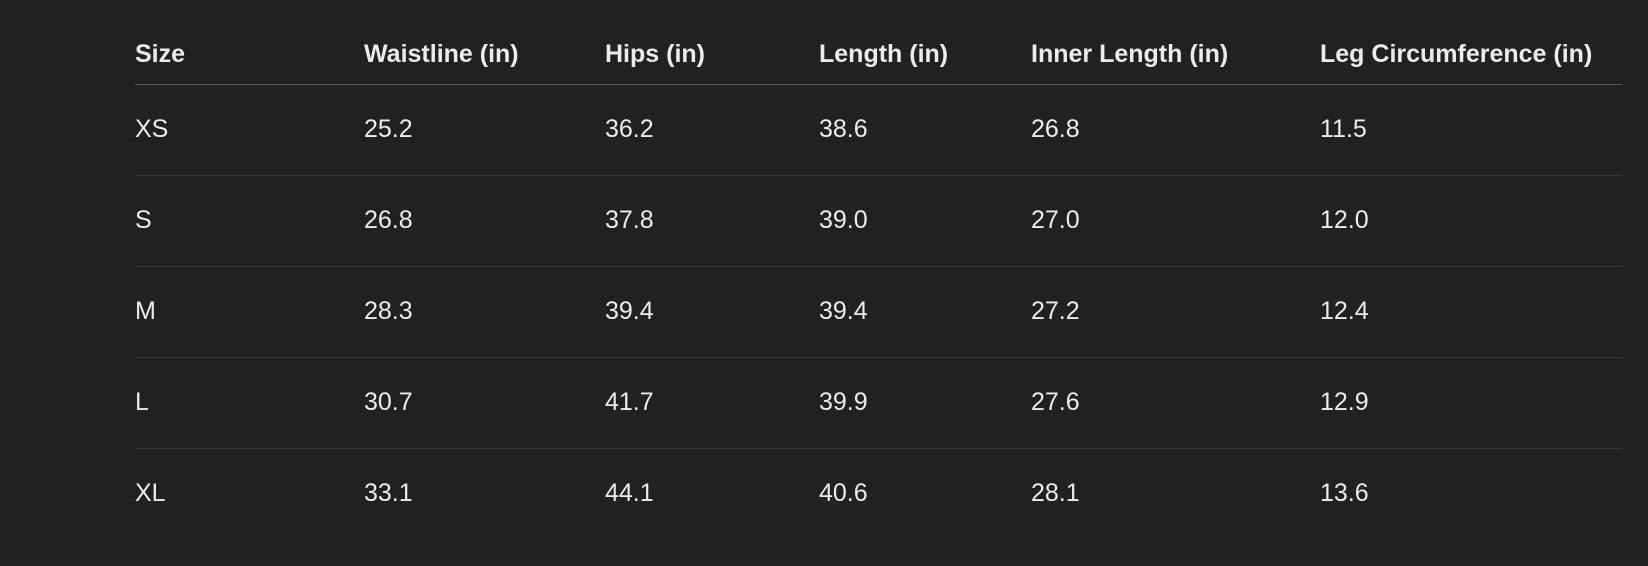 The image size is (1648, 566). Describe the element at coordinates (1175, 312) in the screenshot. I see `table-cell: 27.2` at that location.